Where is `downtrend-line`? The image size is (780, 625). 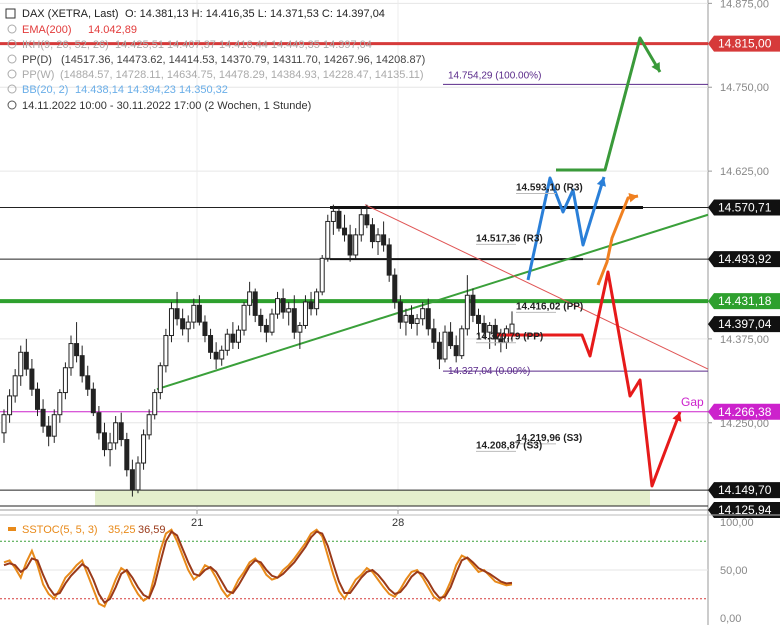 downtrend-line is located at coordinates (536, 287).